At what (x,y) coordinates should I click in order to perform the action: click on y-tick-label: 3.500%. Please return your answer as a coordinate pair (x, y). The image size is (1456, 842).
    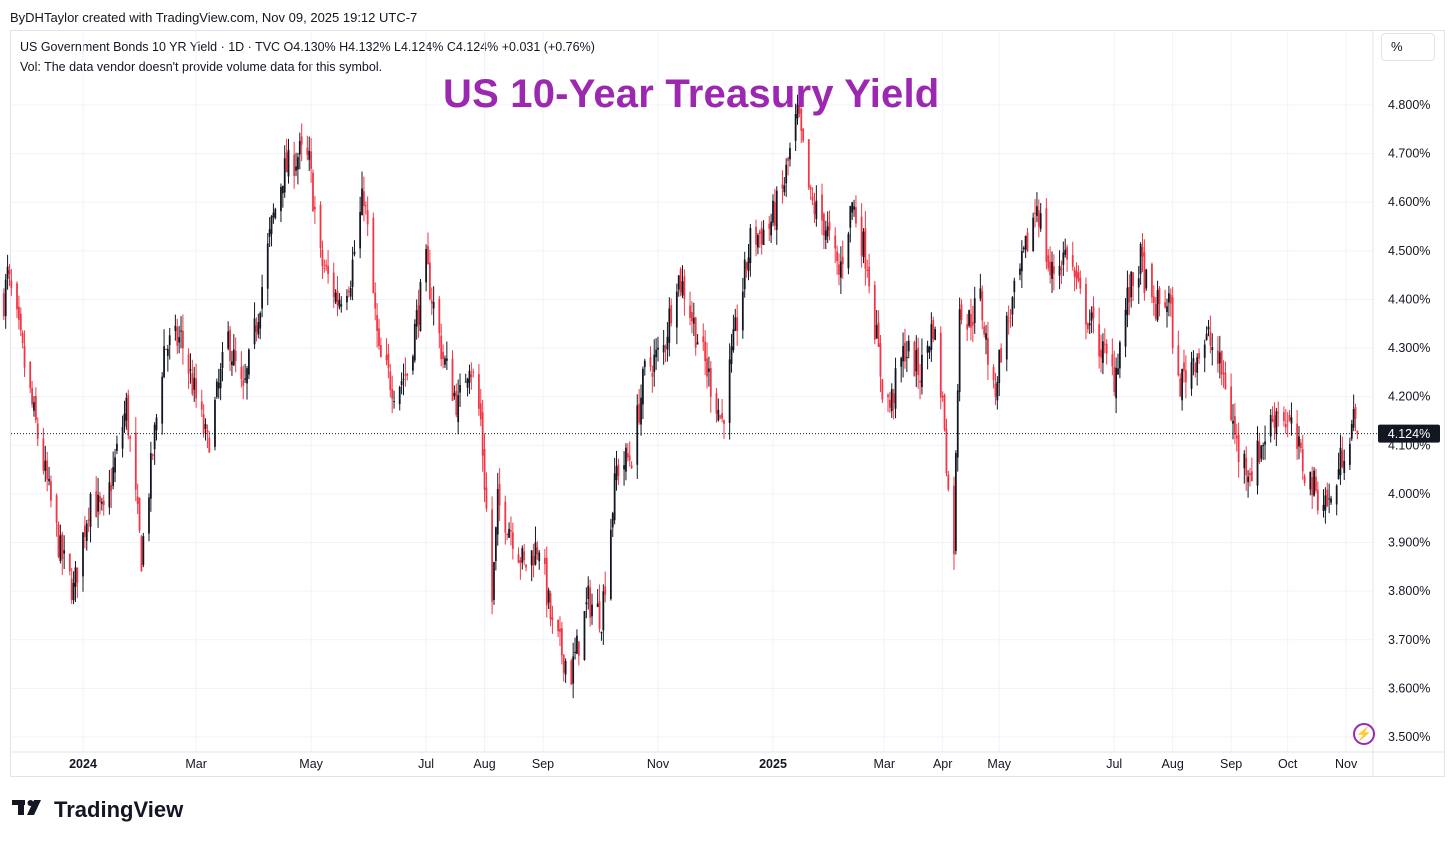
    Looking at the image, I should click on (1409, 737).